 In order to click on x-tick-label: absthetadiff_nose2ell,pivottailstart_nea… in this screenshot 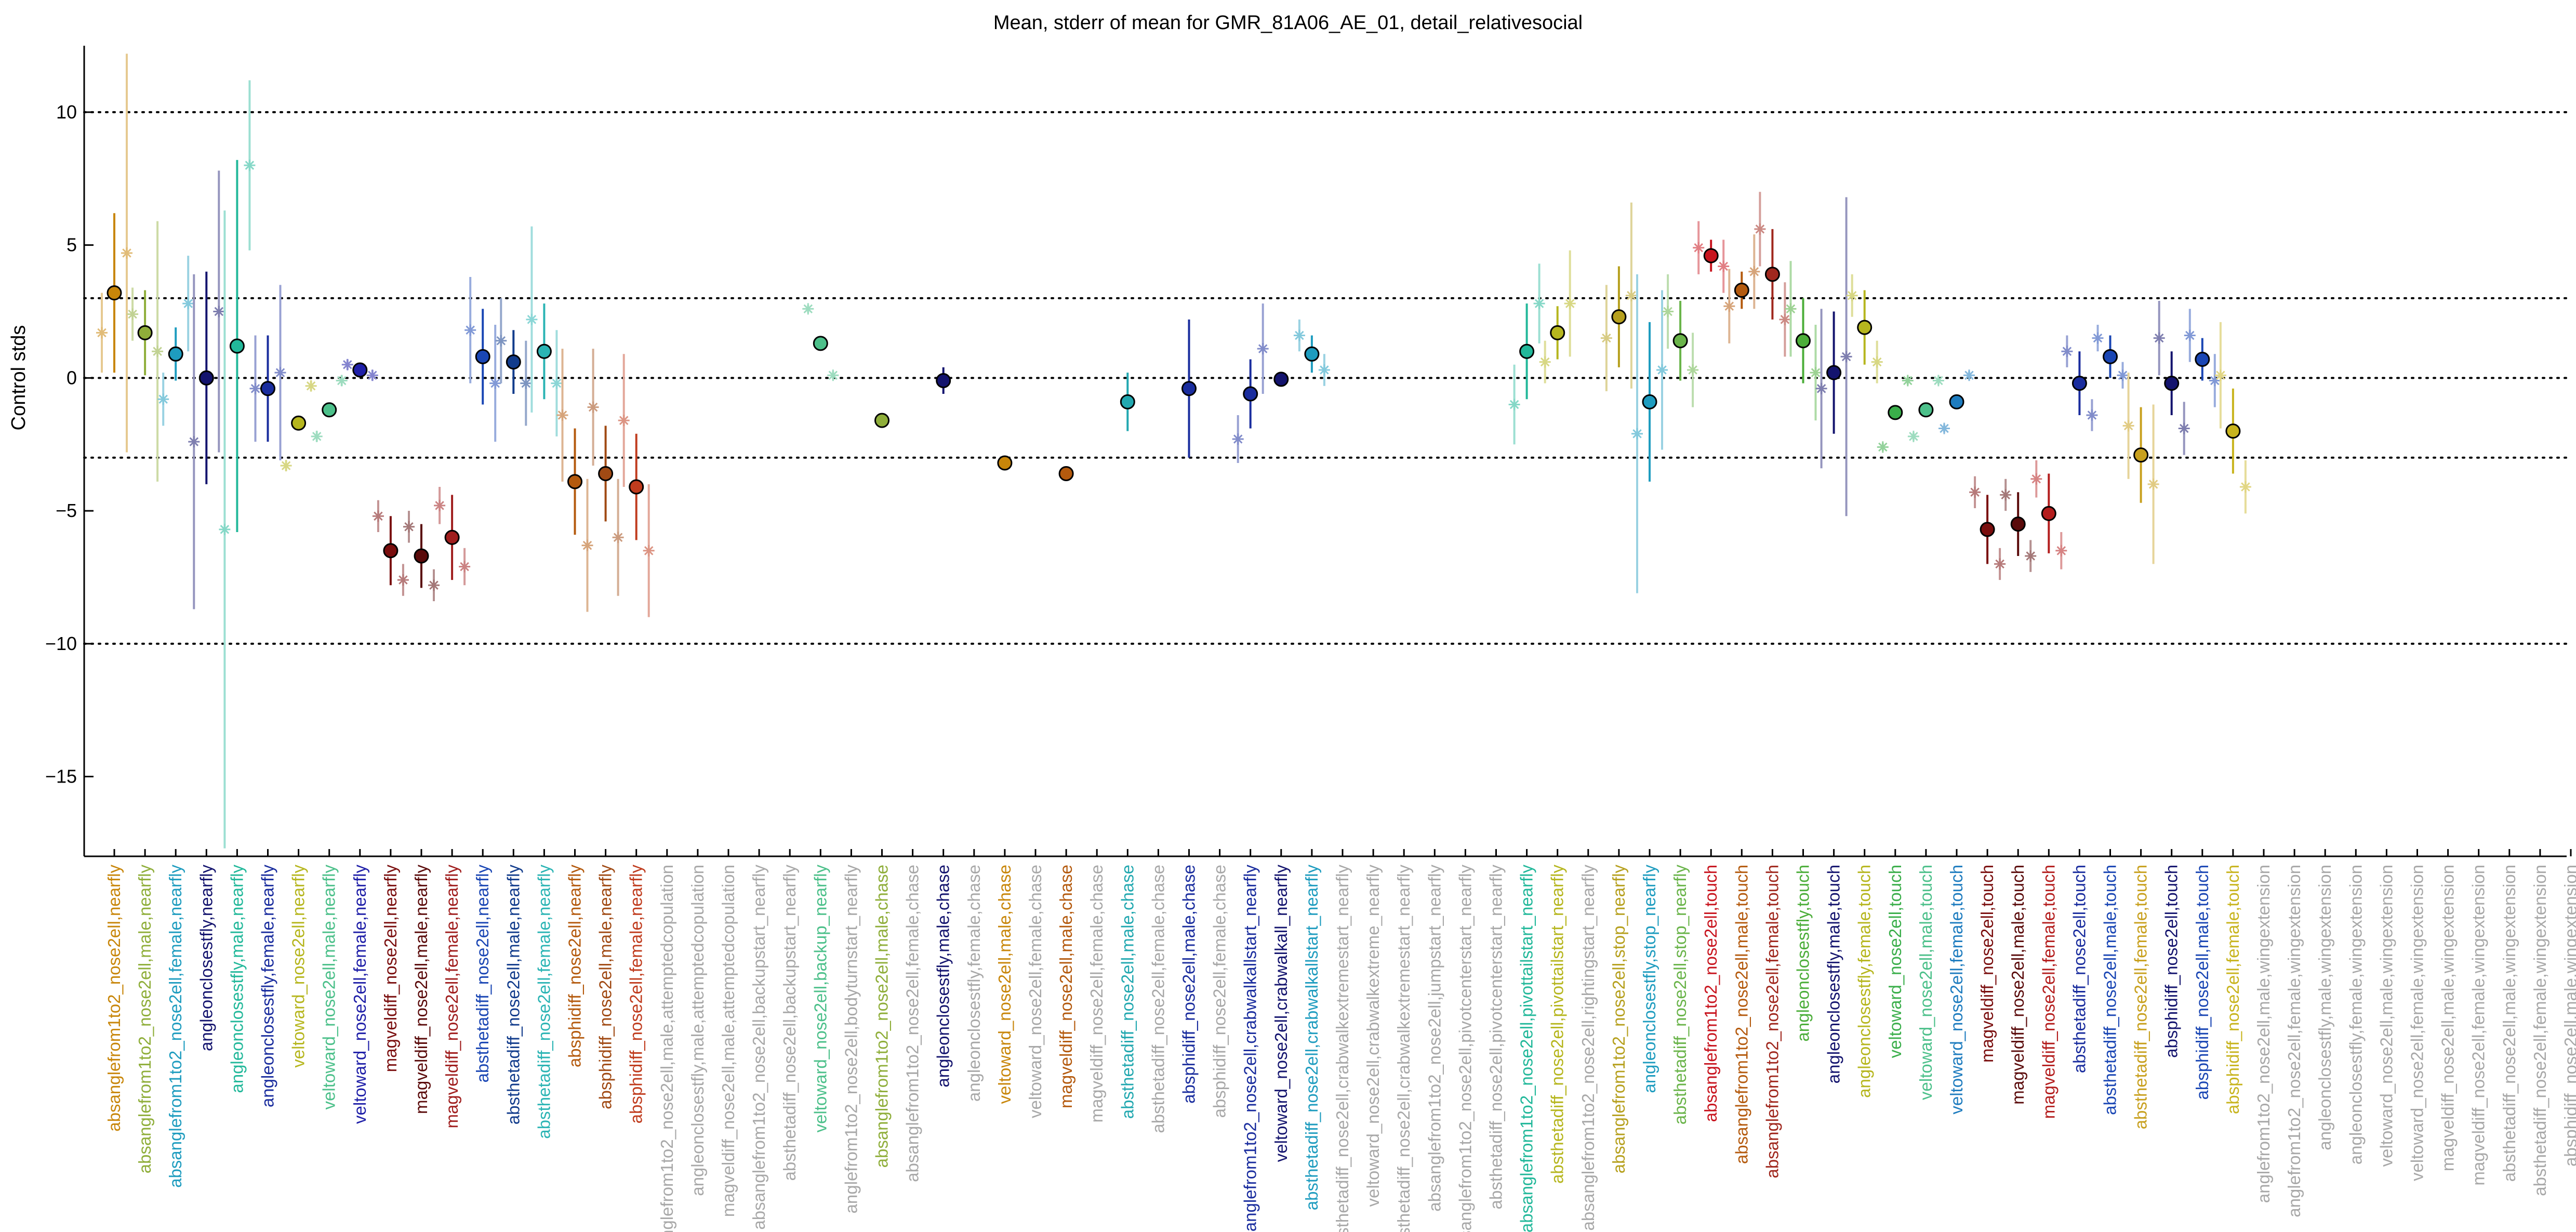, I will do `click(1557, 1024)`.